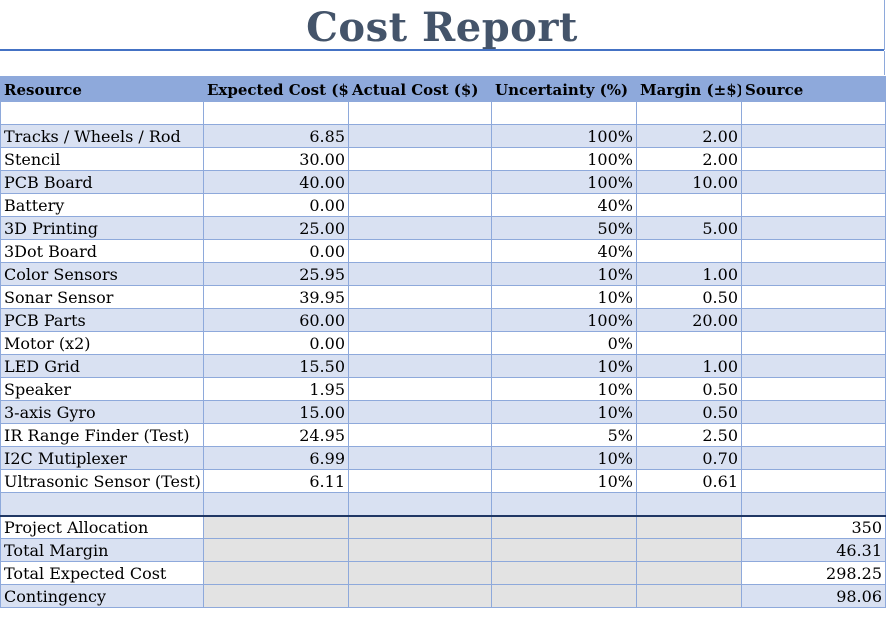 This screenshot has width=886, height=632. What do you see at coordinates (442, 63) in the screenshot?
I see `blank-row` at bounding box center [442, 63].